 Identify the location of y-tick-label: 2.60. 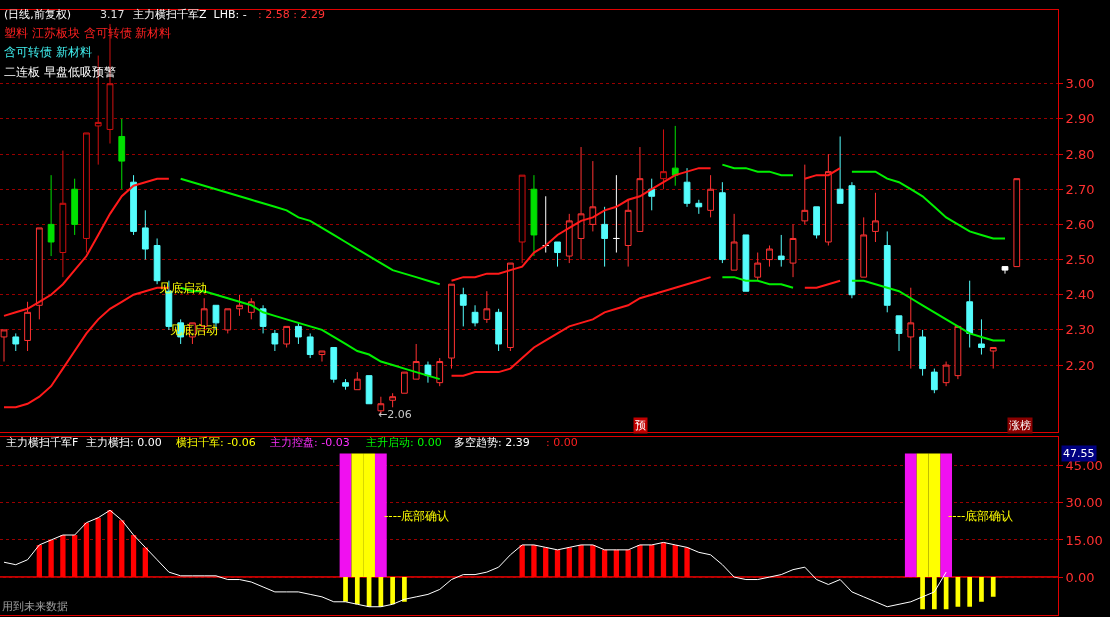
(1080, 224).